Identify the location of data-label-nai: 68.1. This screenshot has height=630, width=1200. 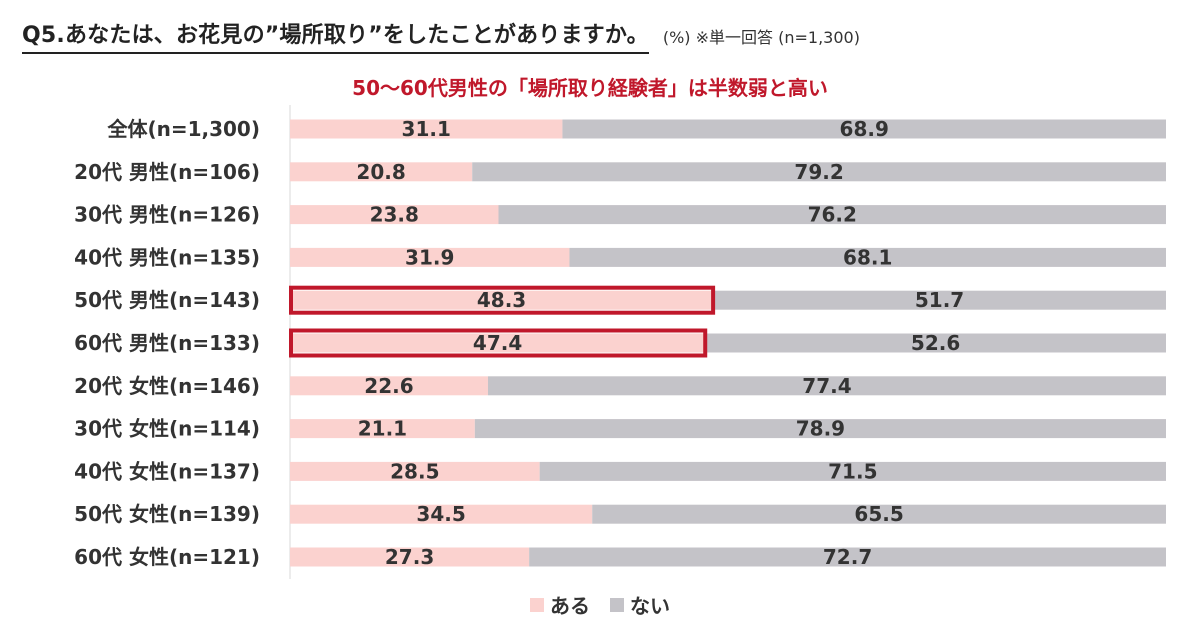
(867, 257).